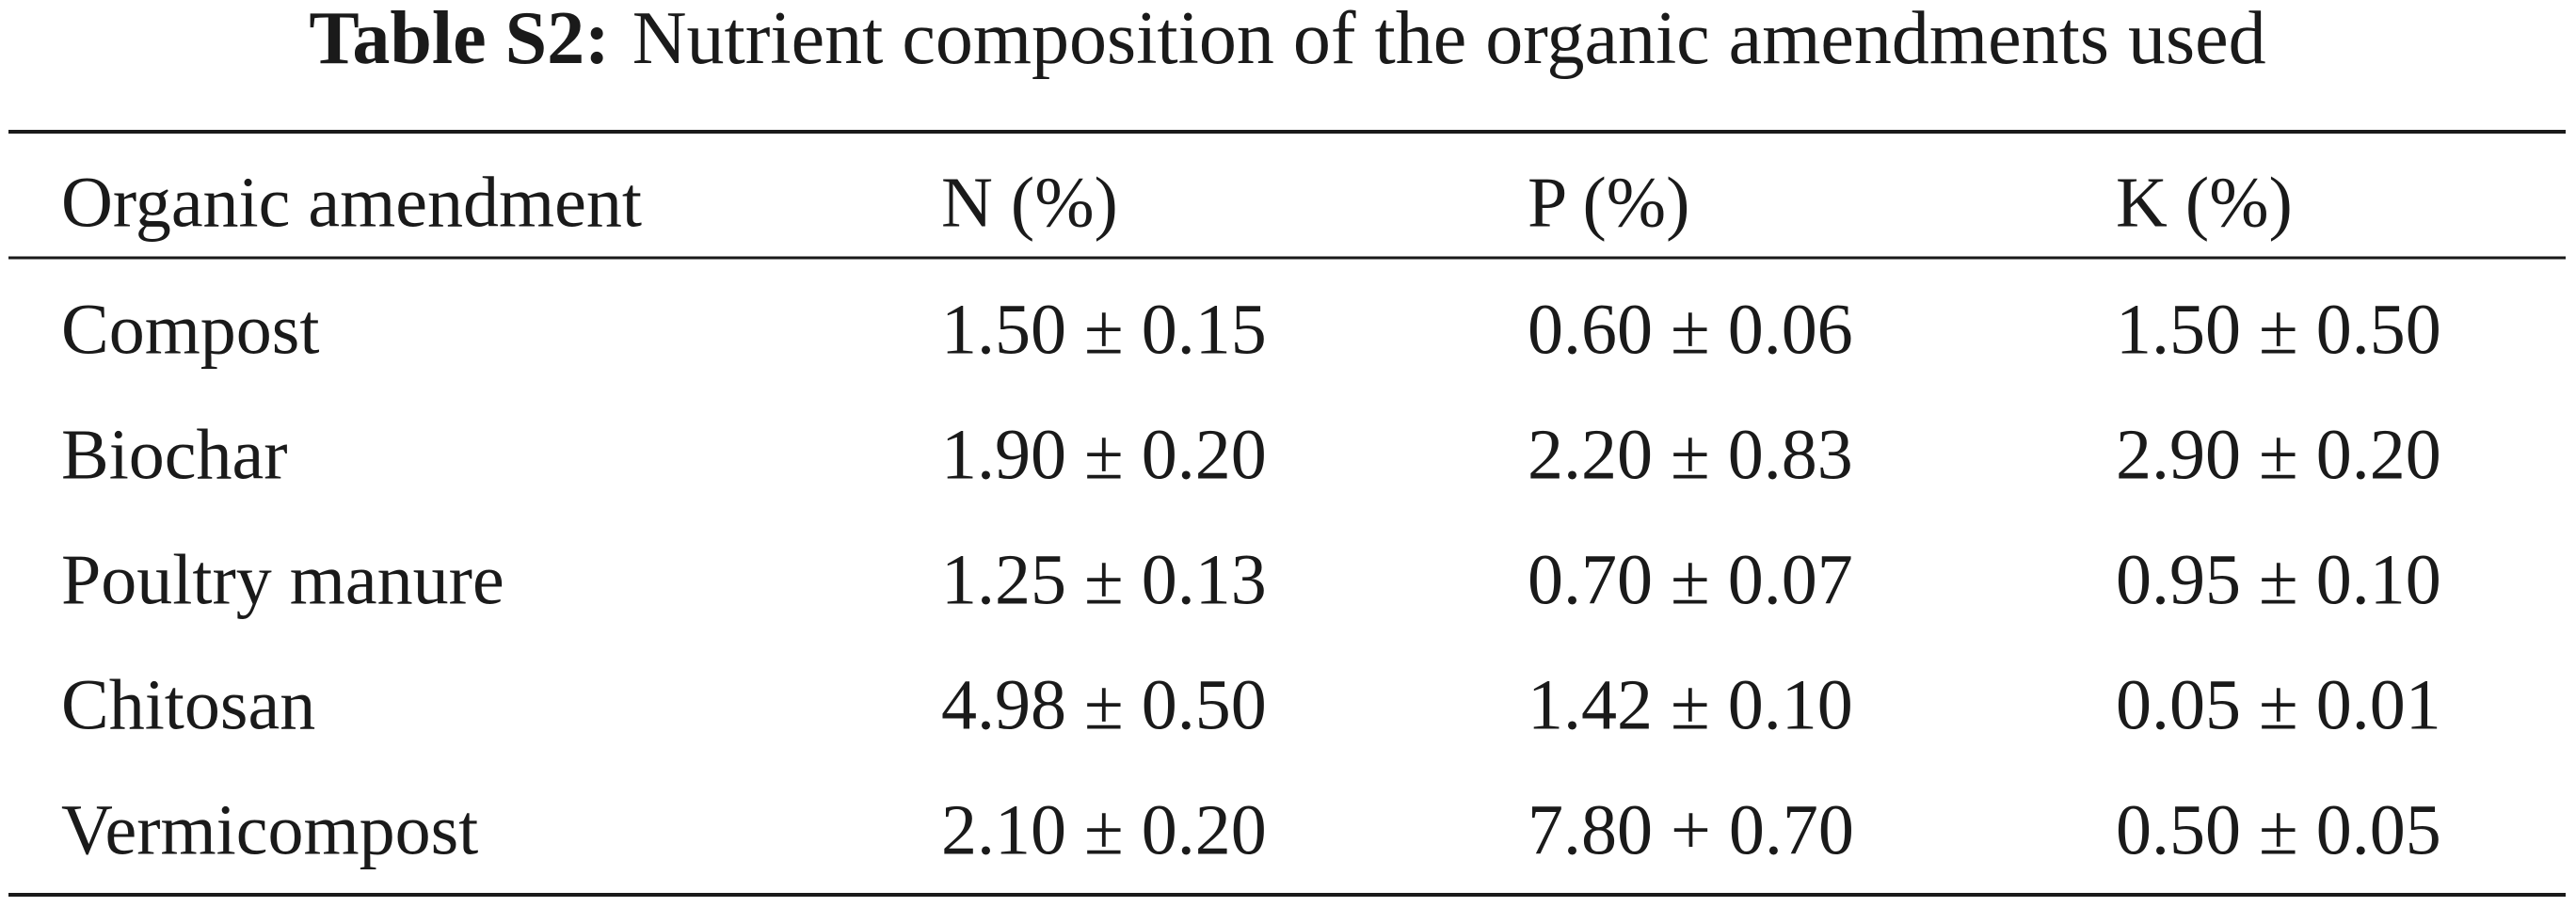 Image resolution: width=2576 pixels, height=907 pixels. I want to click on row-label: Poultry manure, so click(282, 579).